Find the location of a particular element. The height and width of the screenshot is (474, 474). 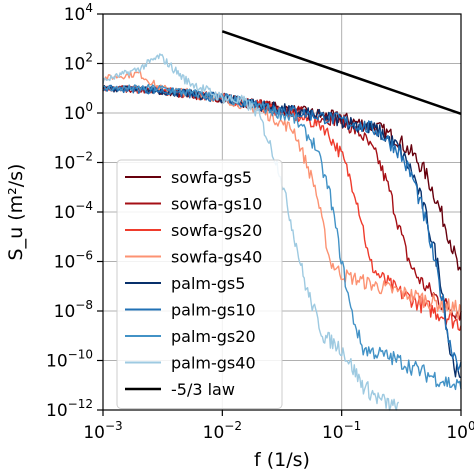

x-tick-label: 10⁻² is located at coordinates (222, 431).